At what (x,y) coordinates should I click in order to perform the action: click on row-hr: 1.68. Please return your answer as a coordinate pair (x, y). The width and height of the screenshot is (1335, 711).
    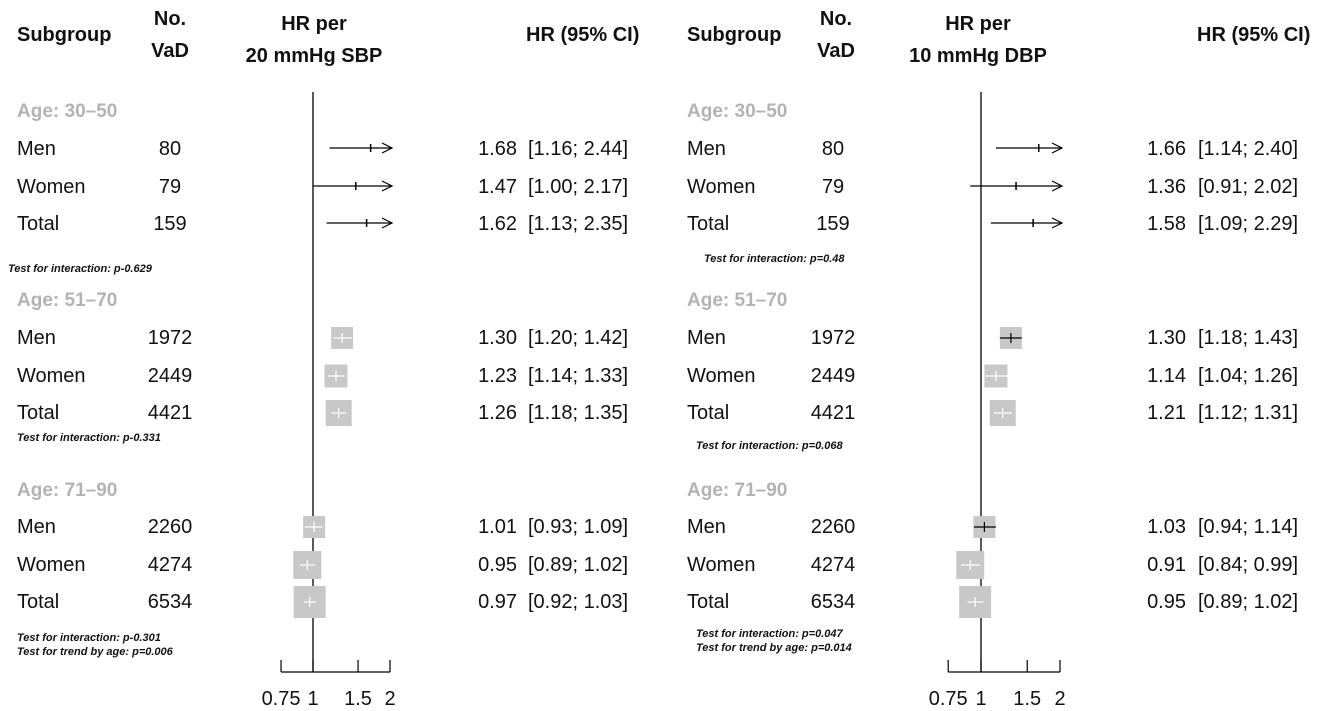
    Looking at the image, I should click on (497, 149).